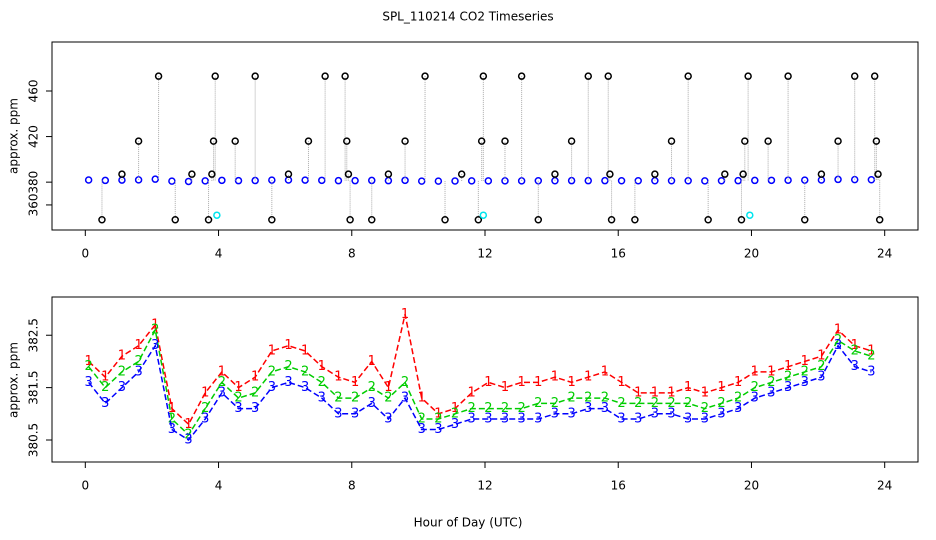 The width and height of the screenshot is (936, 540). What do you see at coordinates (34, 204) in the screenshot?
I see `y-tick-label: 360` at bounding box center [34, 204].